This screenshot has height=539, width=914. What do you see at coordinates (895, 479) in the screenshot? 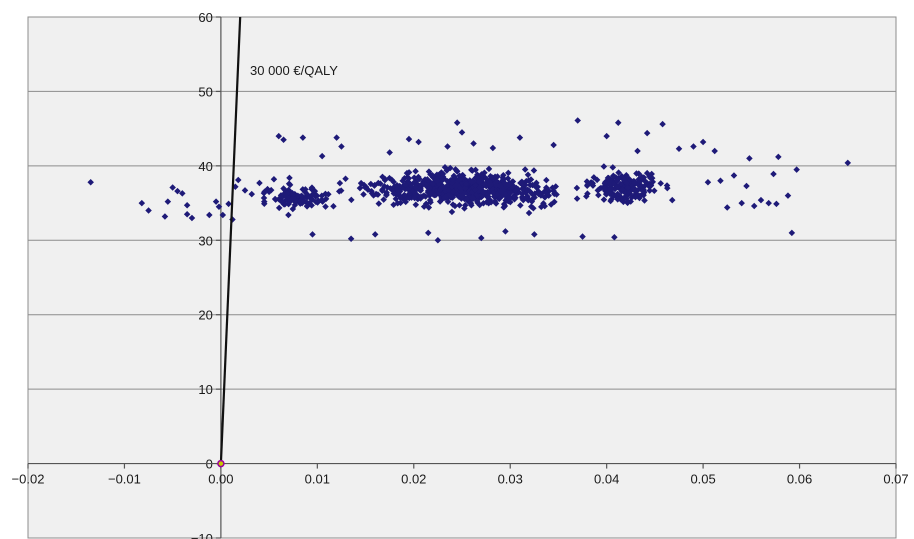
I see `x-tick-label: 0.07` at bounding box center [895, 479].